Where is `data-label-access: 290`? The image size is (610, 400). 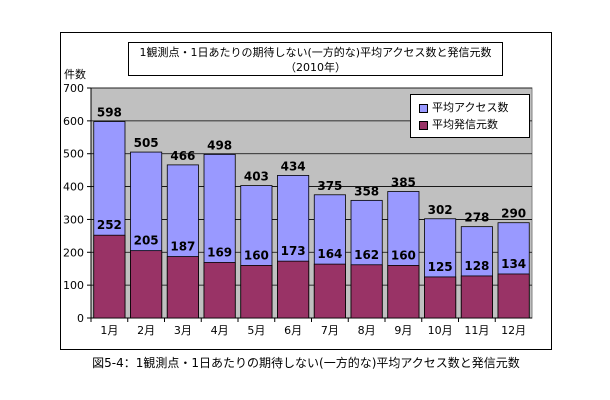
data-label-access: 290 is located at coordinates (513, 214).